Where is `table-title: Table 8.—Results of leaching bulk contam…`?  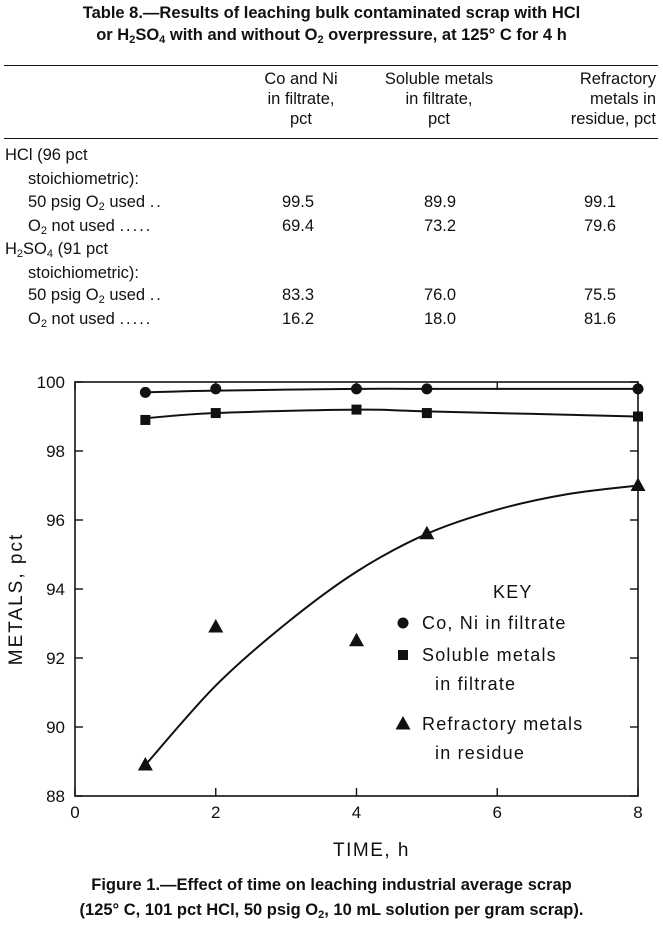
table-title: Table 8.—Results of leaching bulk contam… is located at coordinates (331, 24).